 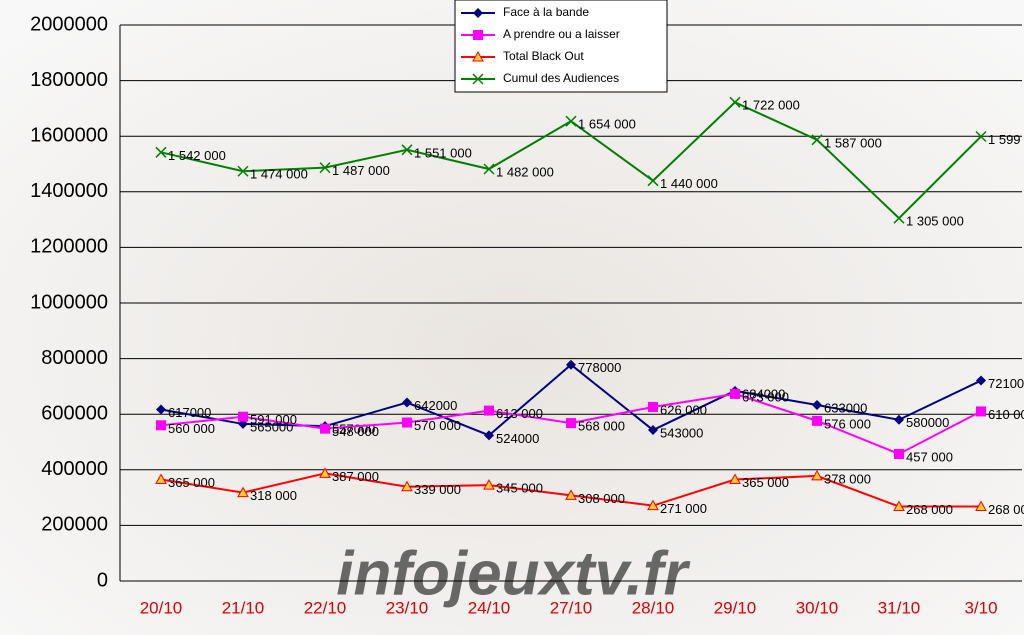 What do you see at coordinates (1006, 383) in the screenshot?
I see `data-label: 721000` at bounding box center [1006, 383].